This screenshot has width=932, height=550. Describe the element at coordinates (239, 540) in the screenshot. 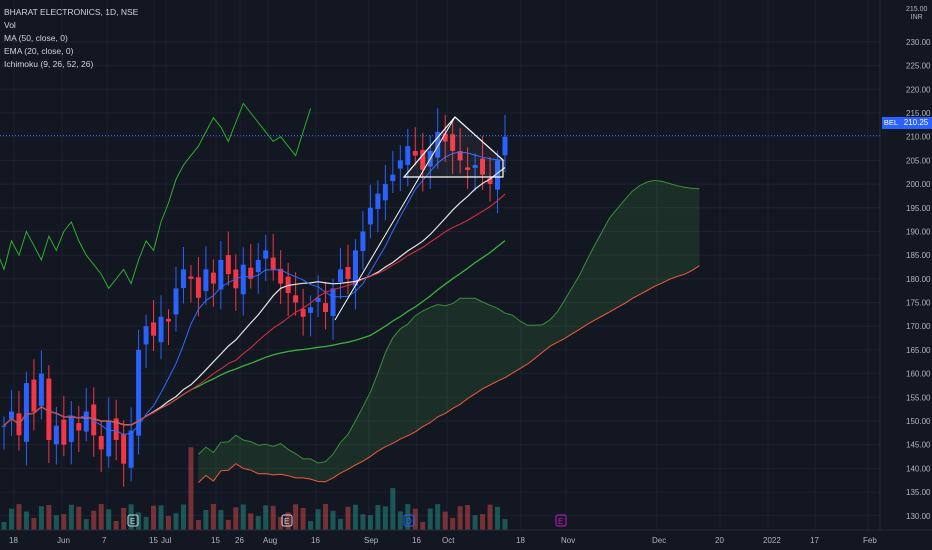

I see `time-tick-label: 26` at that location.